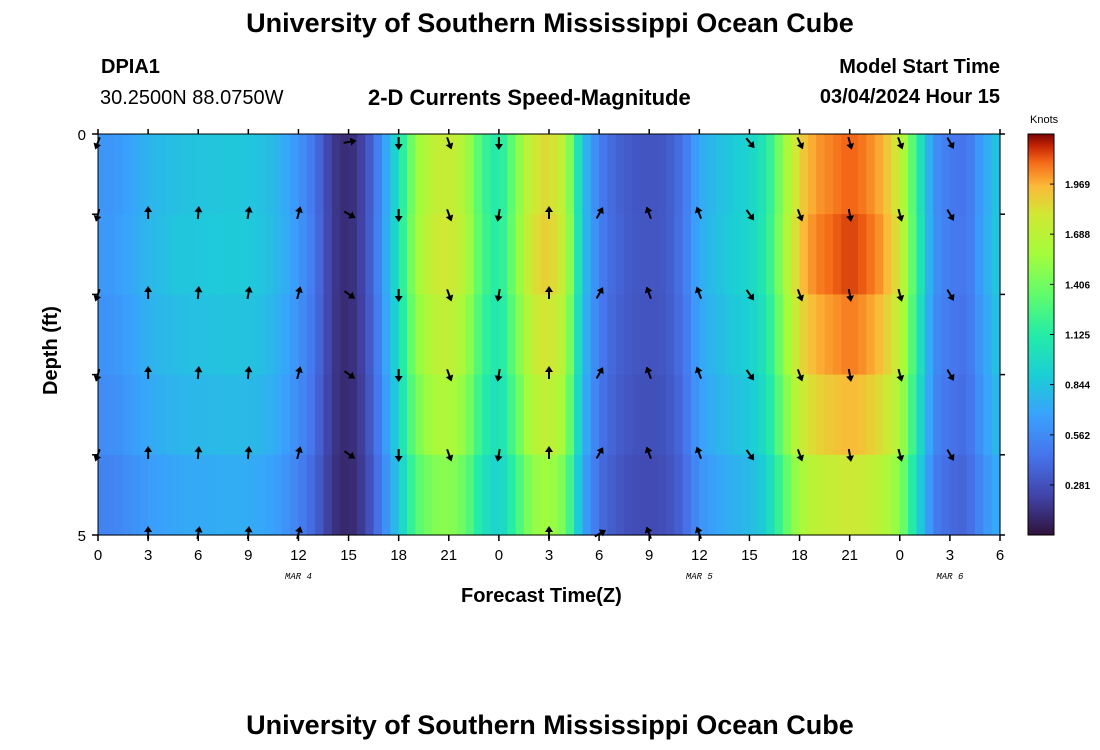 The width and height of the screenshot is (1100, 750). I want to click on colorbar-tick-label: 1.406, so click(1077, 285).